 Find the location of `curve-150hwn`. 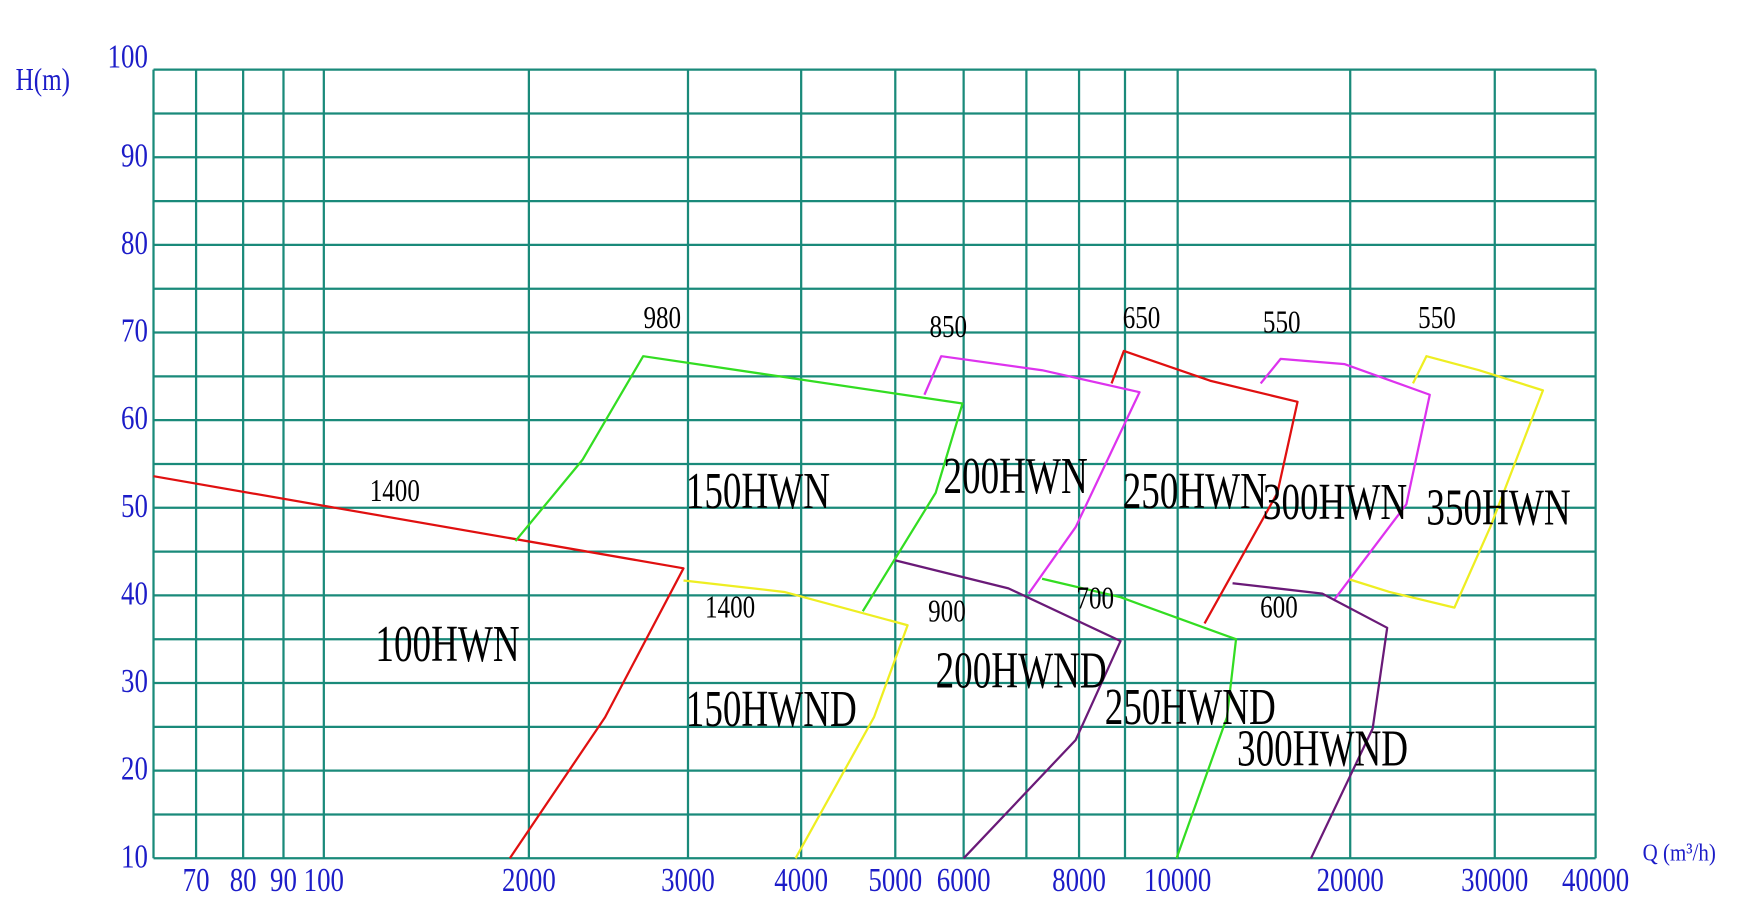

curve-150hwn is located at coordinates (739, 483).